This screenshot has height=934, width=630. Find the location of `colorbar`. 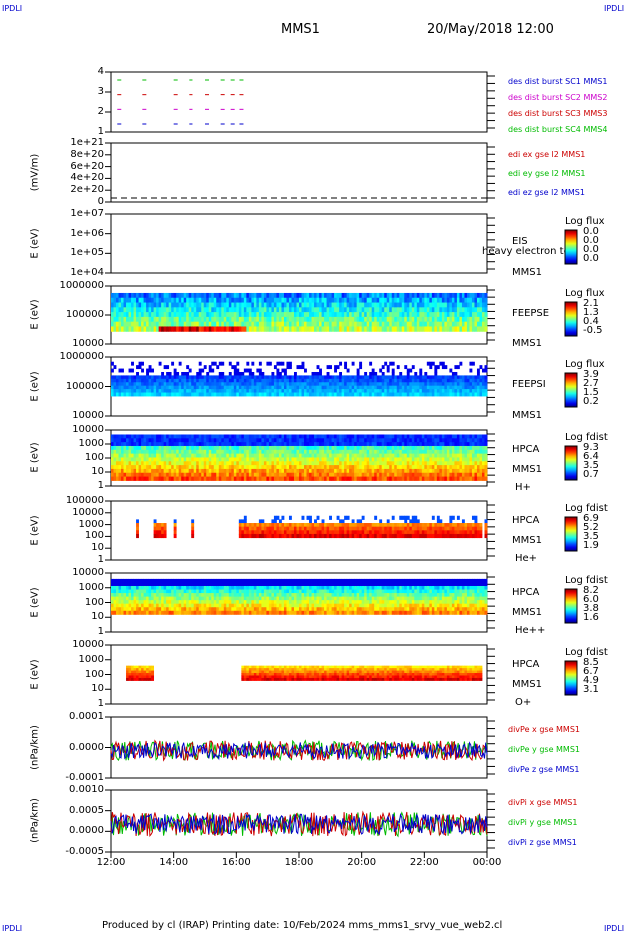

colorbar is located at coordinates (571, 463).